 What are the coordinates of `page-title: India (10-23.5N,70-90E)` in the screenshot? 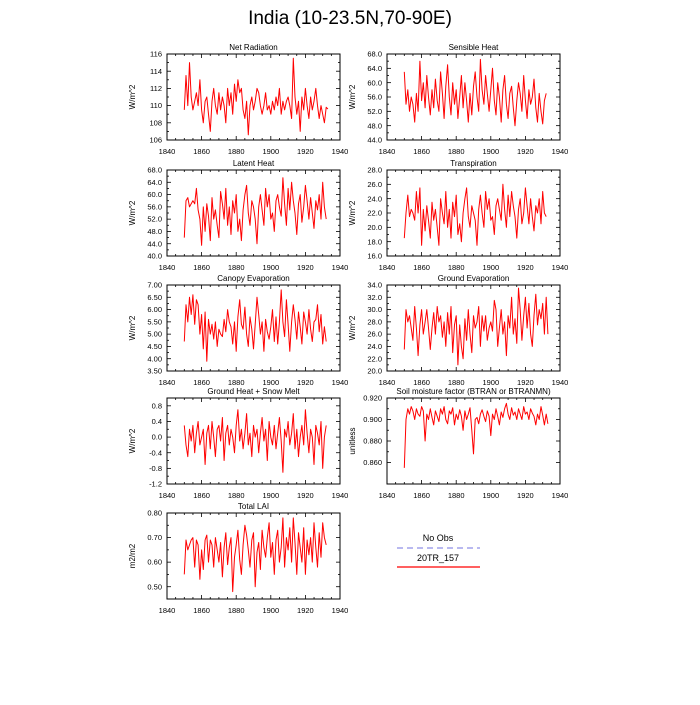 It's located at (350, 18).